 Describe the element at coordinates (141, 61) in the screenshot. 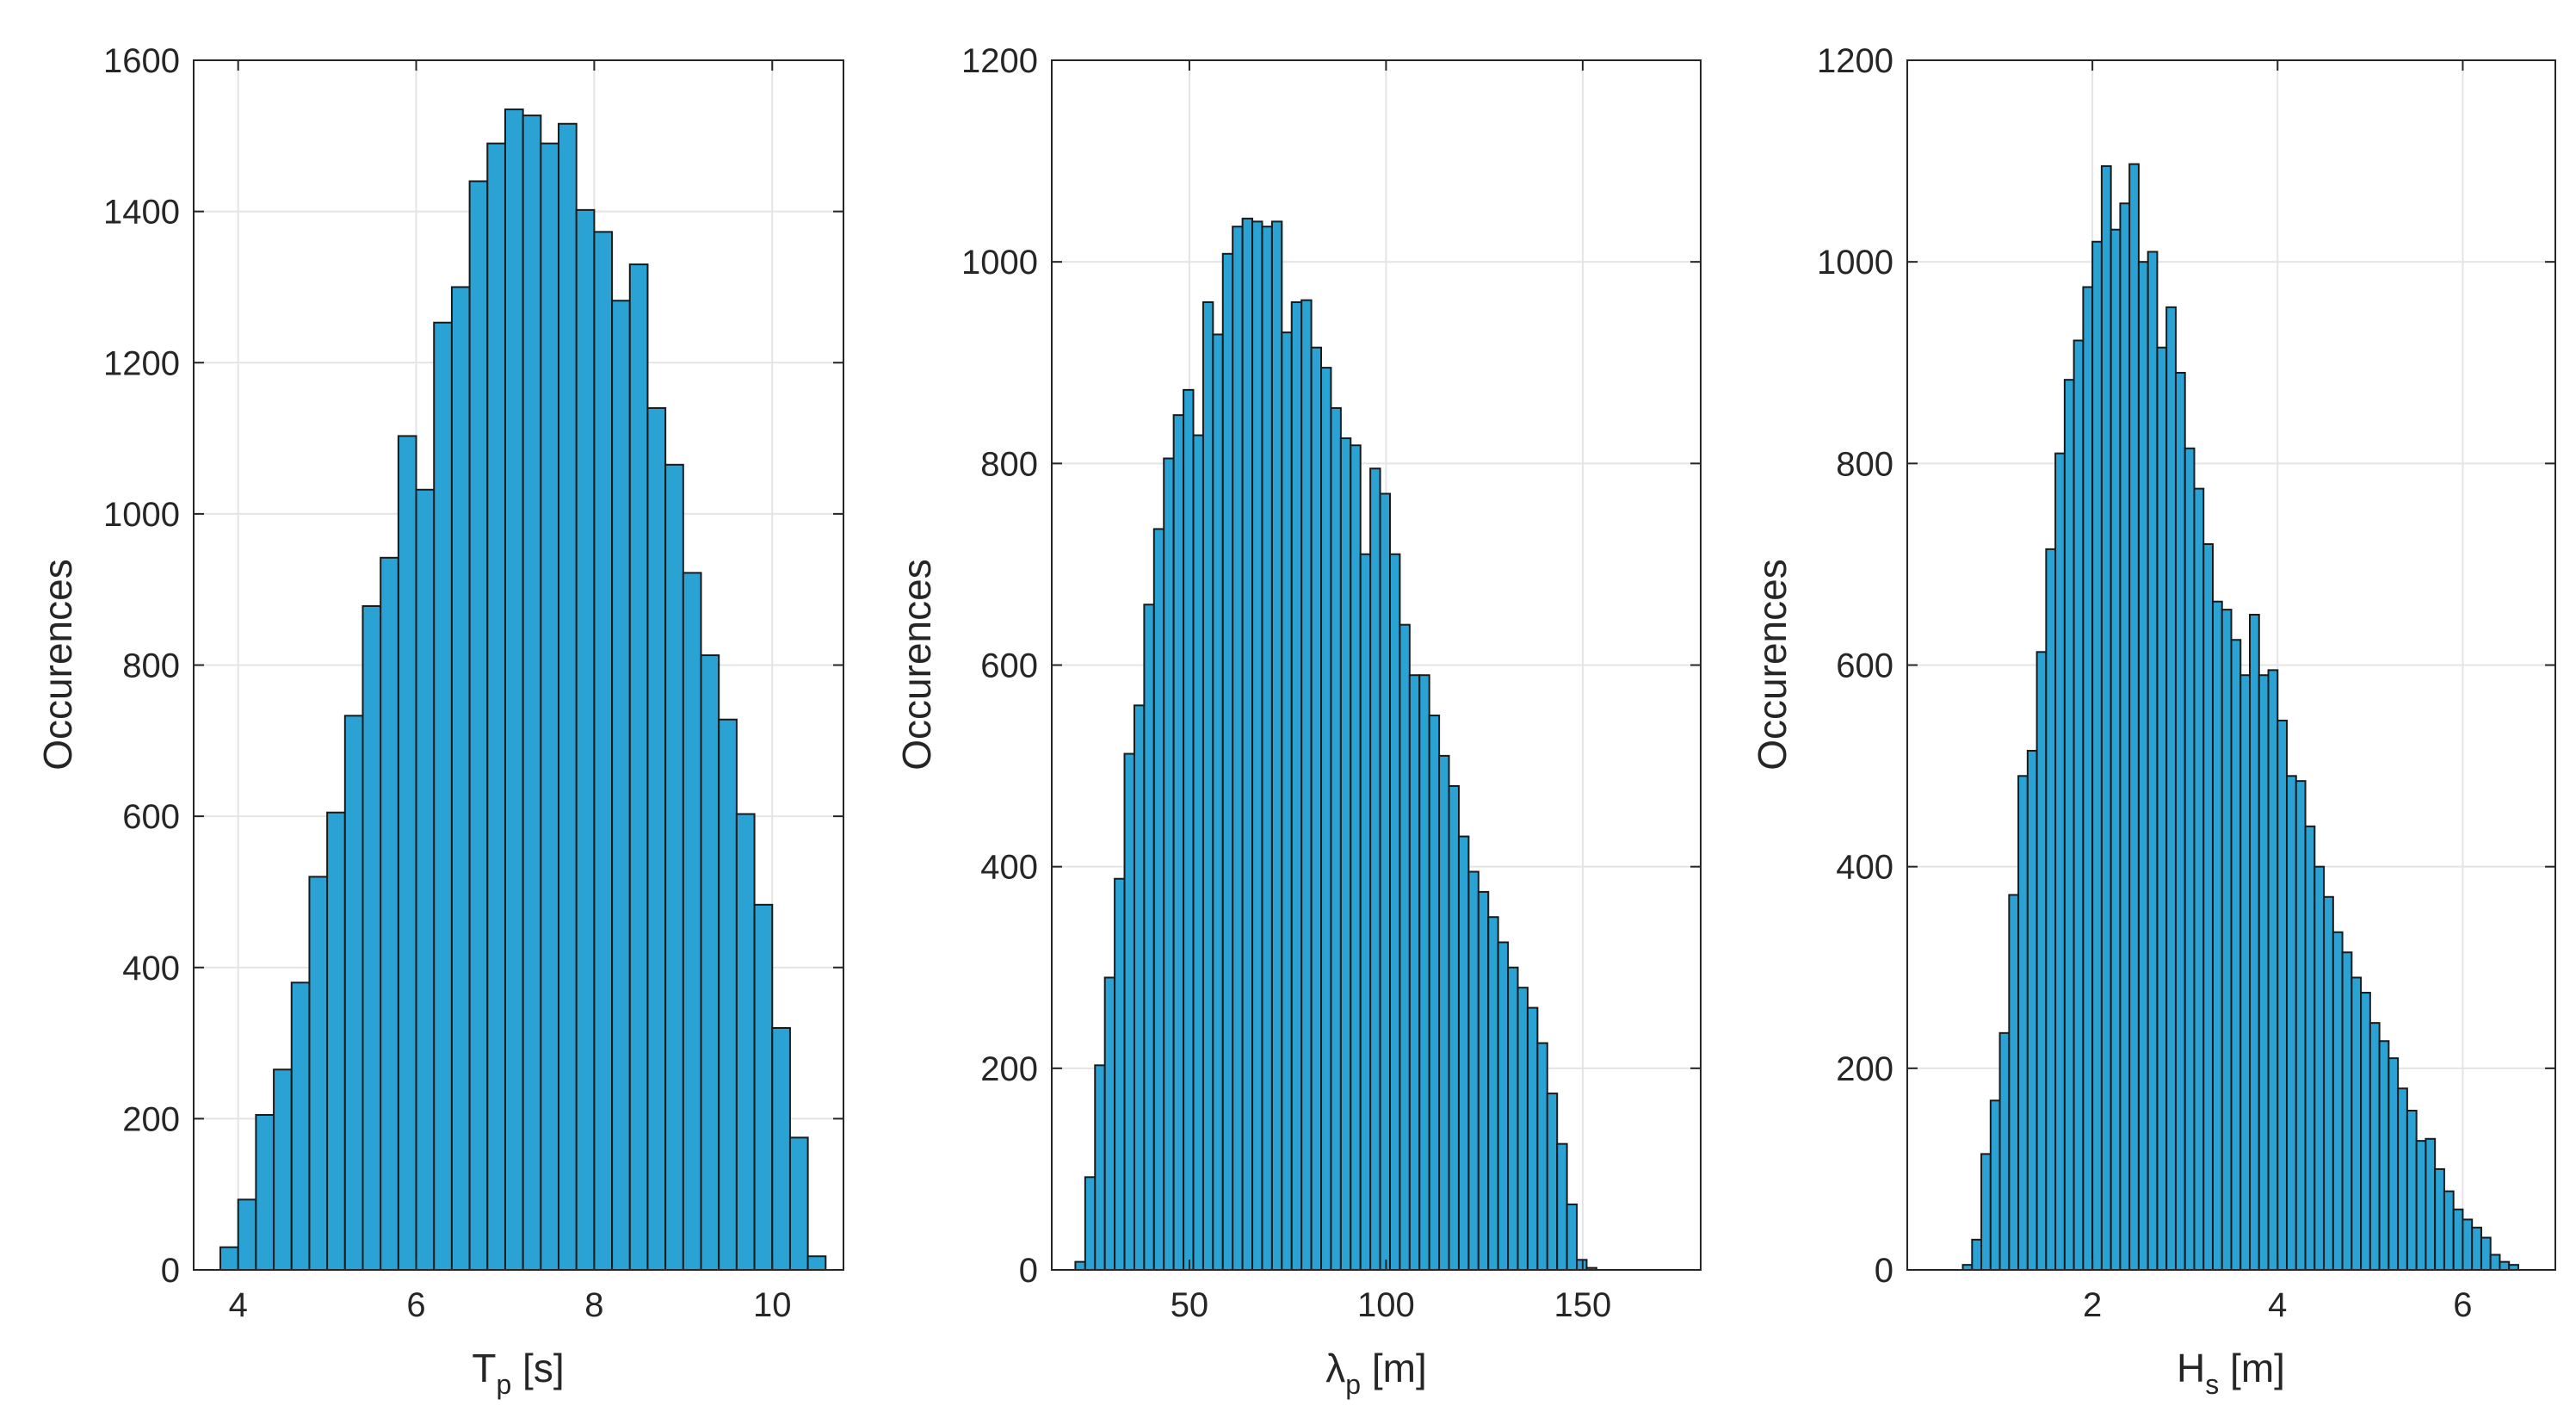

I see `y-tick-label: 1600` at that location.